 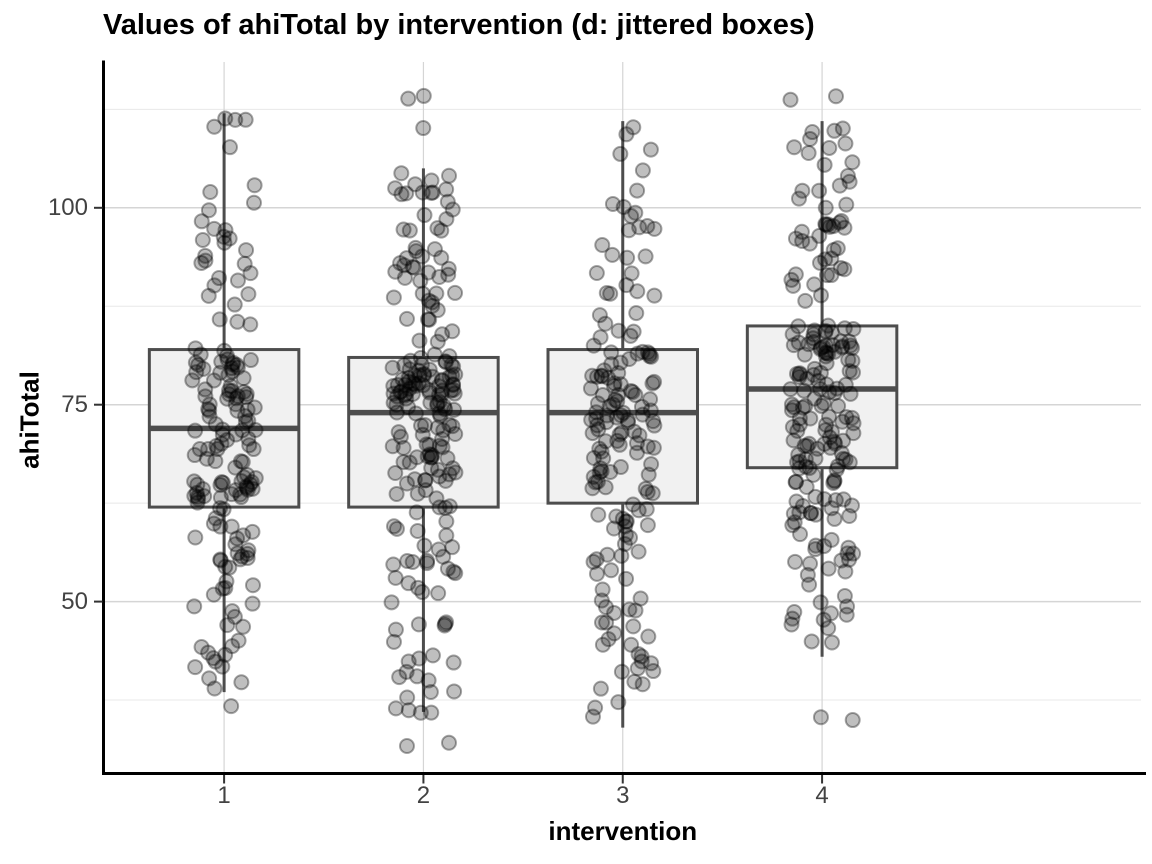 What do you see at coordinates (74, 601) in the screenshot?
I see `y-tick-label: 50` at bounding box center [74, 601].